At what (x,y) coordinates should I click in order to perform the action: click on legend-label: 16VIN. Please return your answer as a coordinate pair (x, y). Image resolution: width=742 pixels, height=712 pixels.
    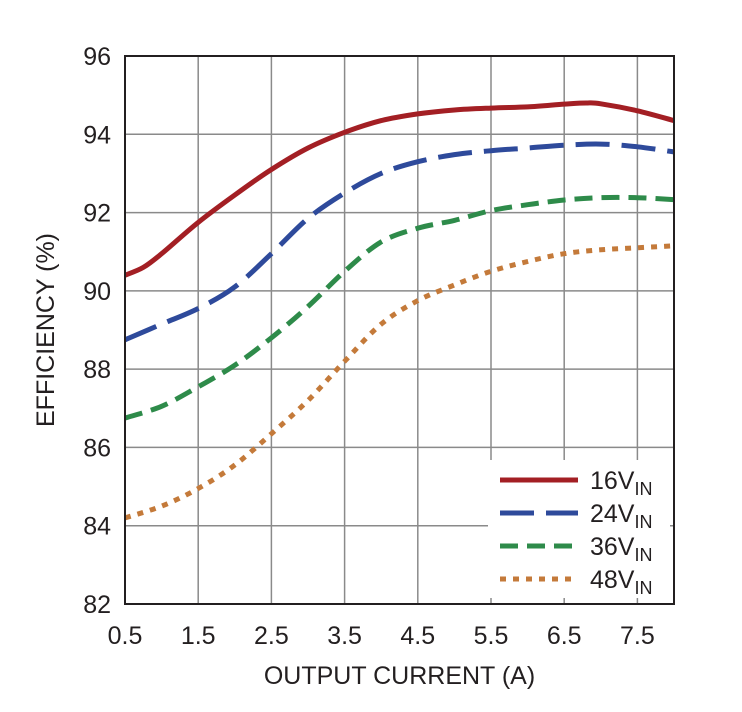
    Looking at the image, I should click on (621, 483).